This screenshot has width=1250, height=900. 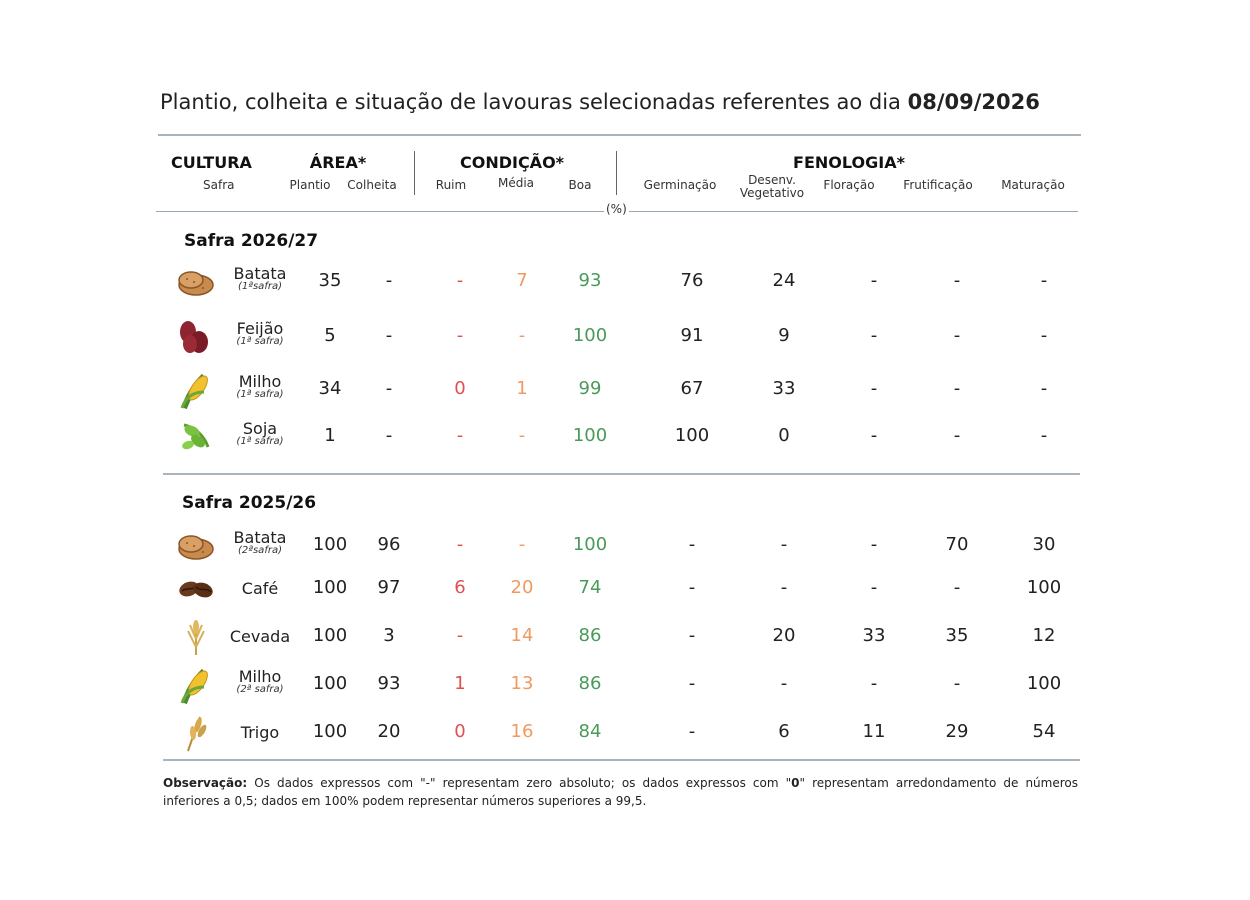 I want to click on section-title: Safra 2026/27, so click(x=251, y=241).